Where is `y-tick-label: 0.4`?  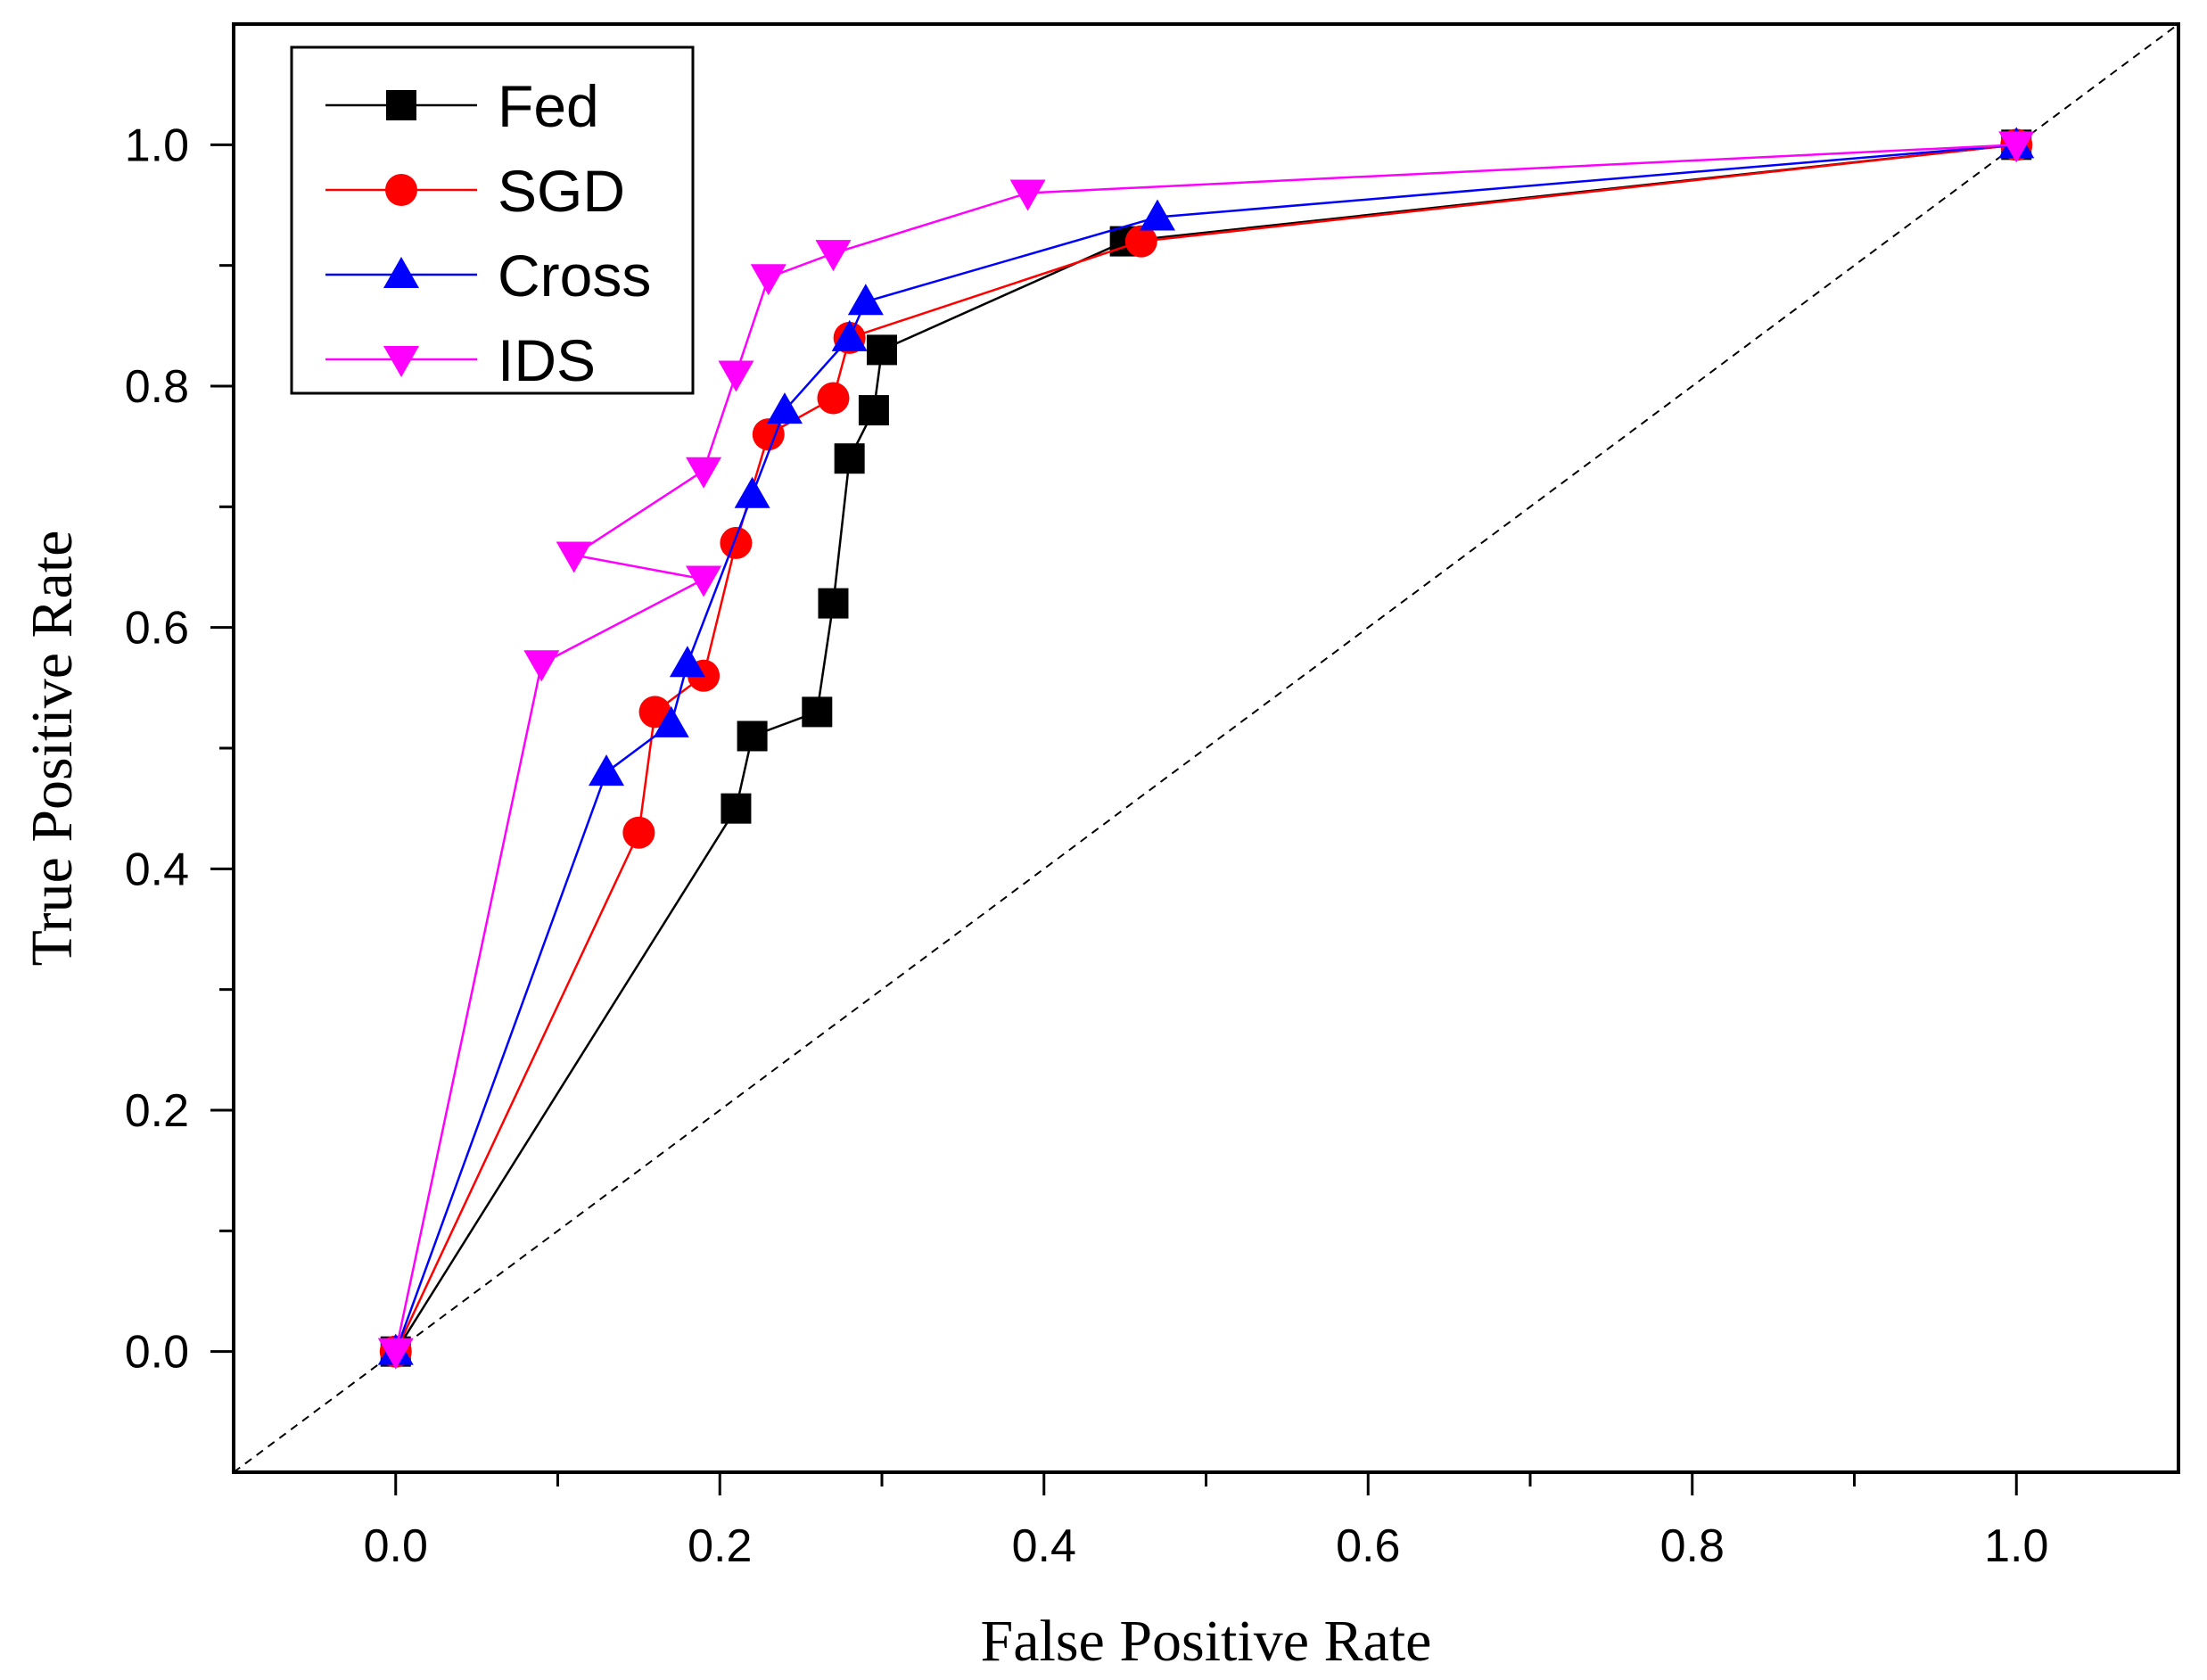
y-tick-label: 0.4 is located at coordinates (157, 870).